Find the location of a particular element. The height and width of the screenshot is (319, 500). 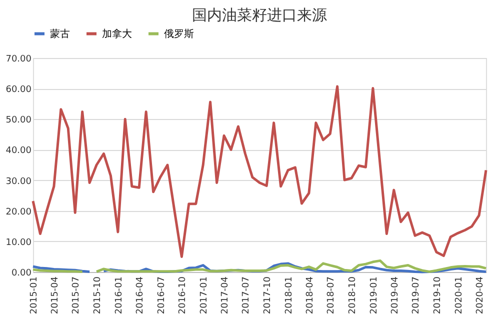

x-tick-label: 2015-07 is located at coordinates (77, 295).